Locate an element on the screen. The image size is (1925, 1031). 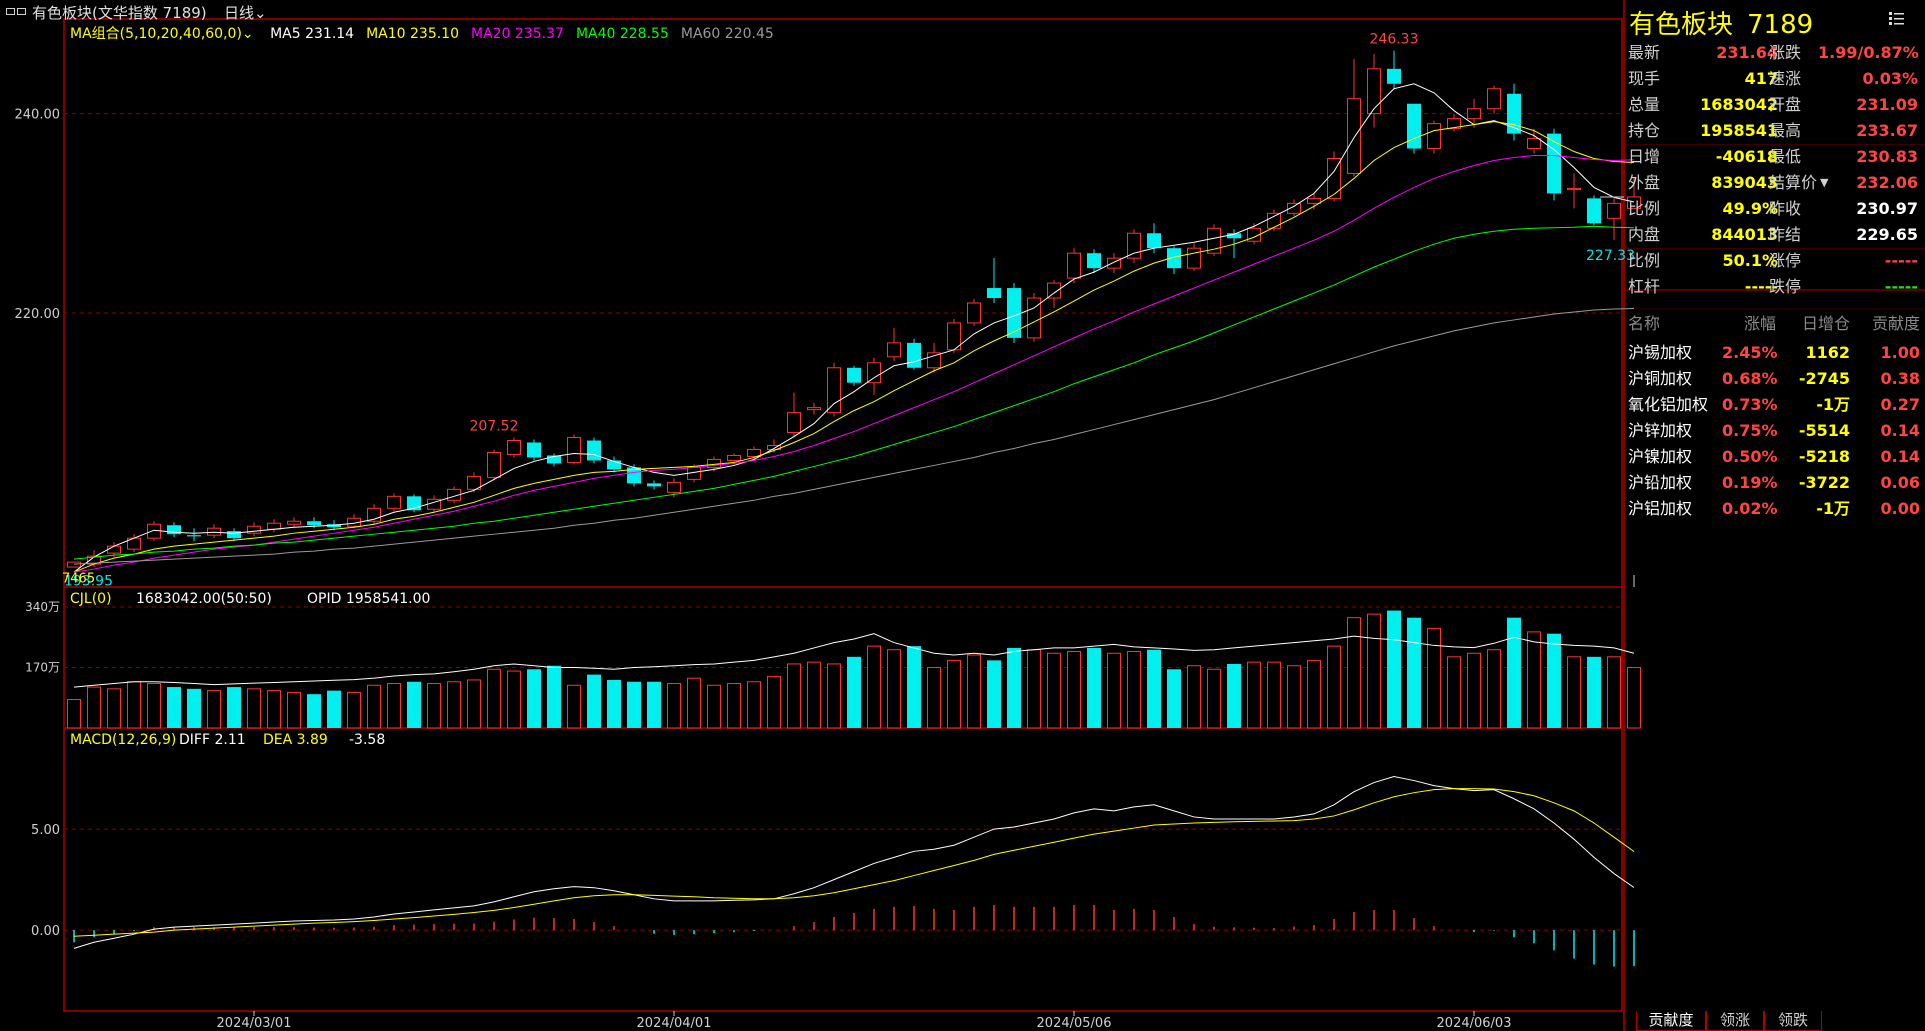
column-header: 涨幅 is located at coordinates (1759, 323).